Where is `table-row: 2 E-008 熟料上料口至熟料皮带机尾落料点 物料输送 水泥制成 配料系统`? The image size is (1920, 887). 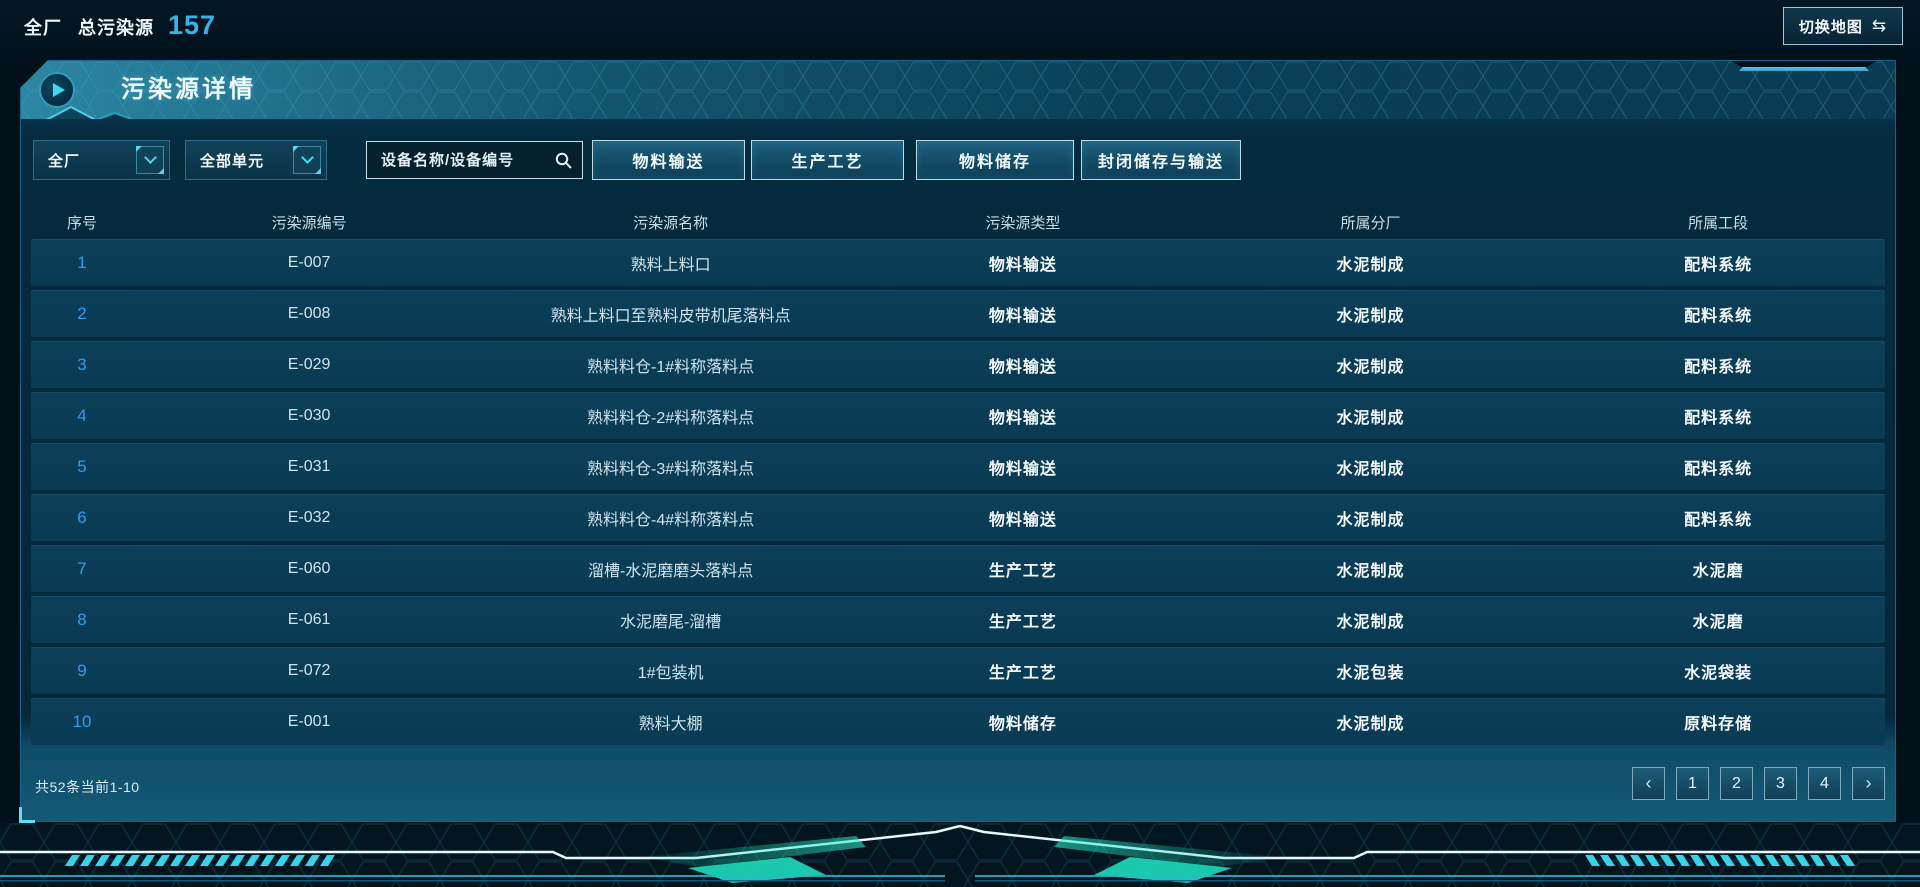
table-row: 2 E-008 熟料上料口至熟料皮带机尾落料点 物料输送 水泥制成 配料系统 is located at coordinates (958, 313).